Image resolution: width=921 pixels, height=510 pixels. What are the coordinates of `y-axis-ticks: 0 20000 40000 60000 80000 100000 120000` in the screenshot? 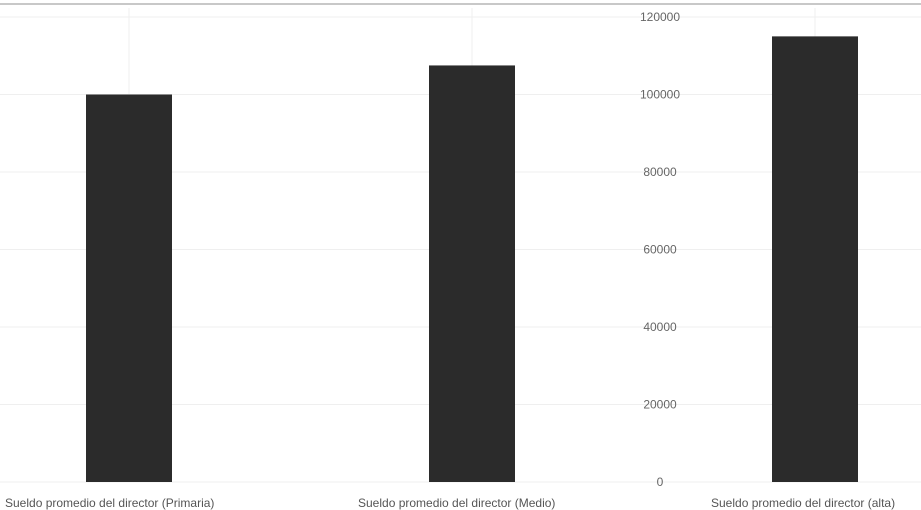 It's located at (660, 249).